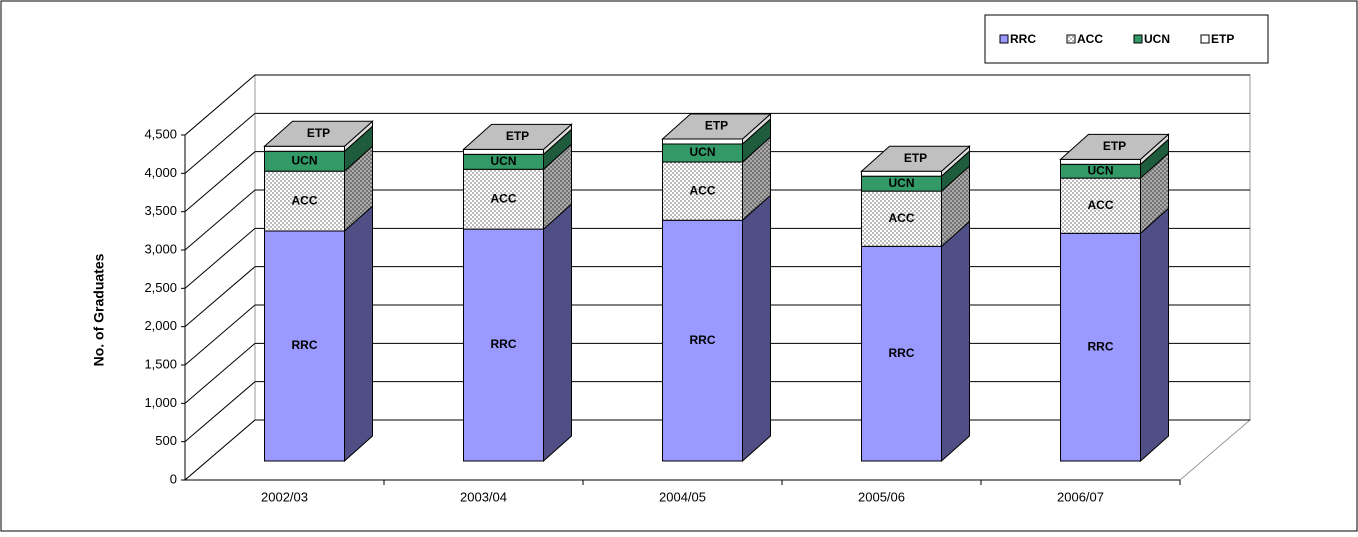 This screenshot has width=1358, height=537. What do you see at coordinates (1222, 39) in the screenshot?
I see `legend-label: ETP` at bounding box center [1222, 39].